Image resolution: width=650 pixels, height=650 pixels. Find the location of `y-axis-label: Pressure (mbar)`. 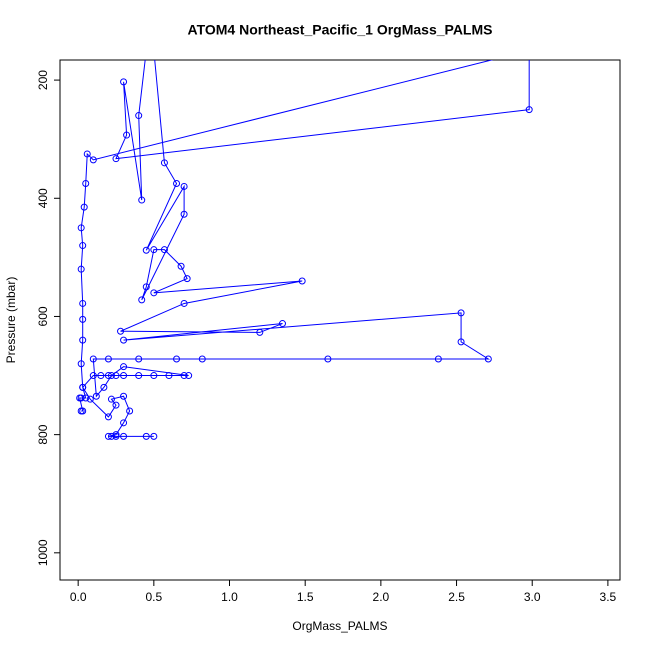

y-axis-label: Pressure (mbar) is located at coordinates (11, 320).